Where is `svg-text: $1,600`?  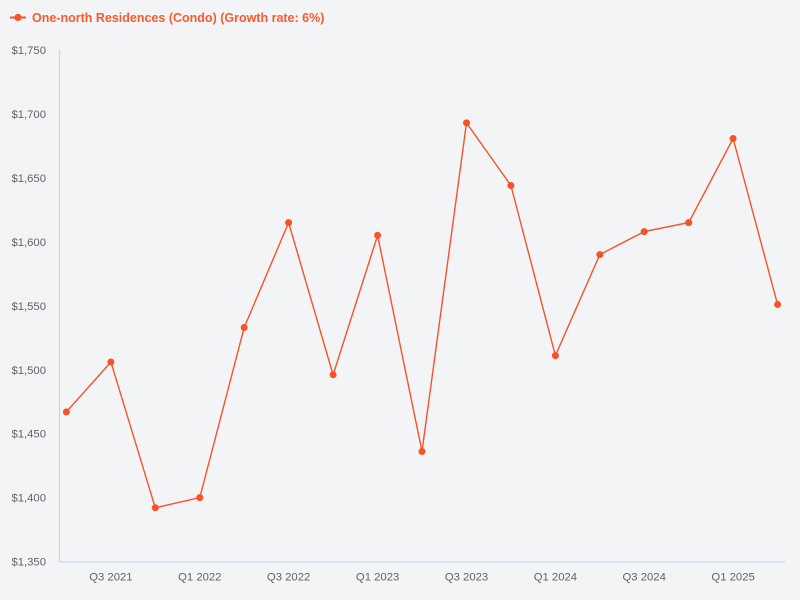 svg-text: $1,600 is located at coordinates (28, 243).